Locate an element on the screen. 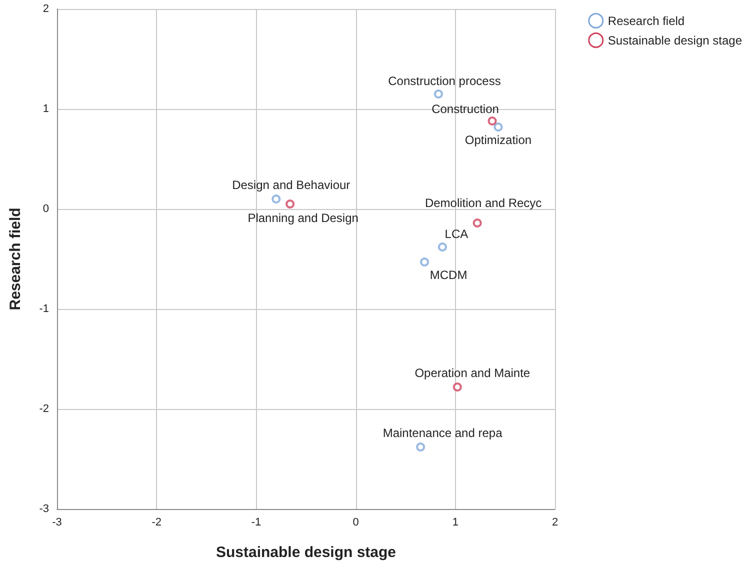 This screenshot has width=749, height=565. y-tick-label: 2 is located at coordinates (45, 9).